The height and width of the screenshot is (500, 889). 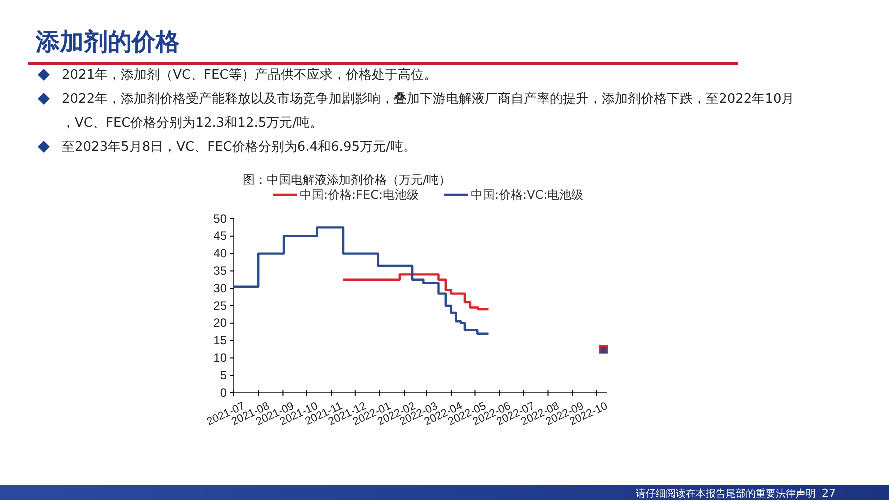 I want to click on text: 2022年，添加剂价格受产能释放以及市场竞争加剧影响，叠加下游电解液厂商自产率的提升，添加剂价格下跌，至2022年10月，VC、FEC价格分别为12.3和12.5万元/吨。, so click(x=428, y=111).